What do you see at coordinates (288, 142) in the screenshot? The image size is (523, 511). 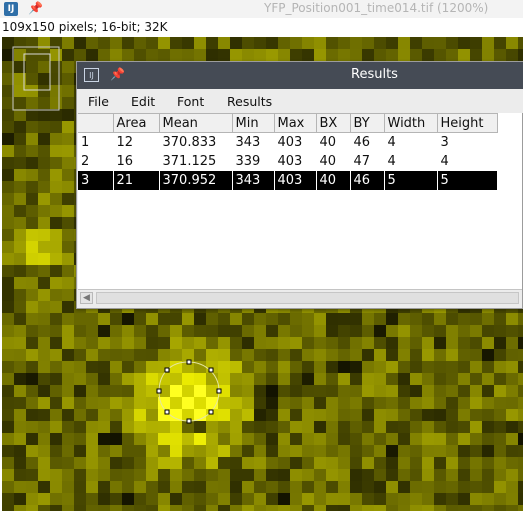 I see `table-row: 1 12 370.833 343 403 40 46 4 3` at bounding box center [288, 142].